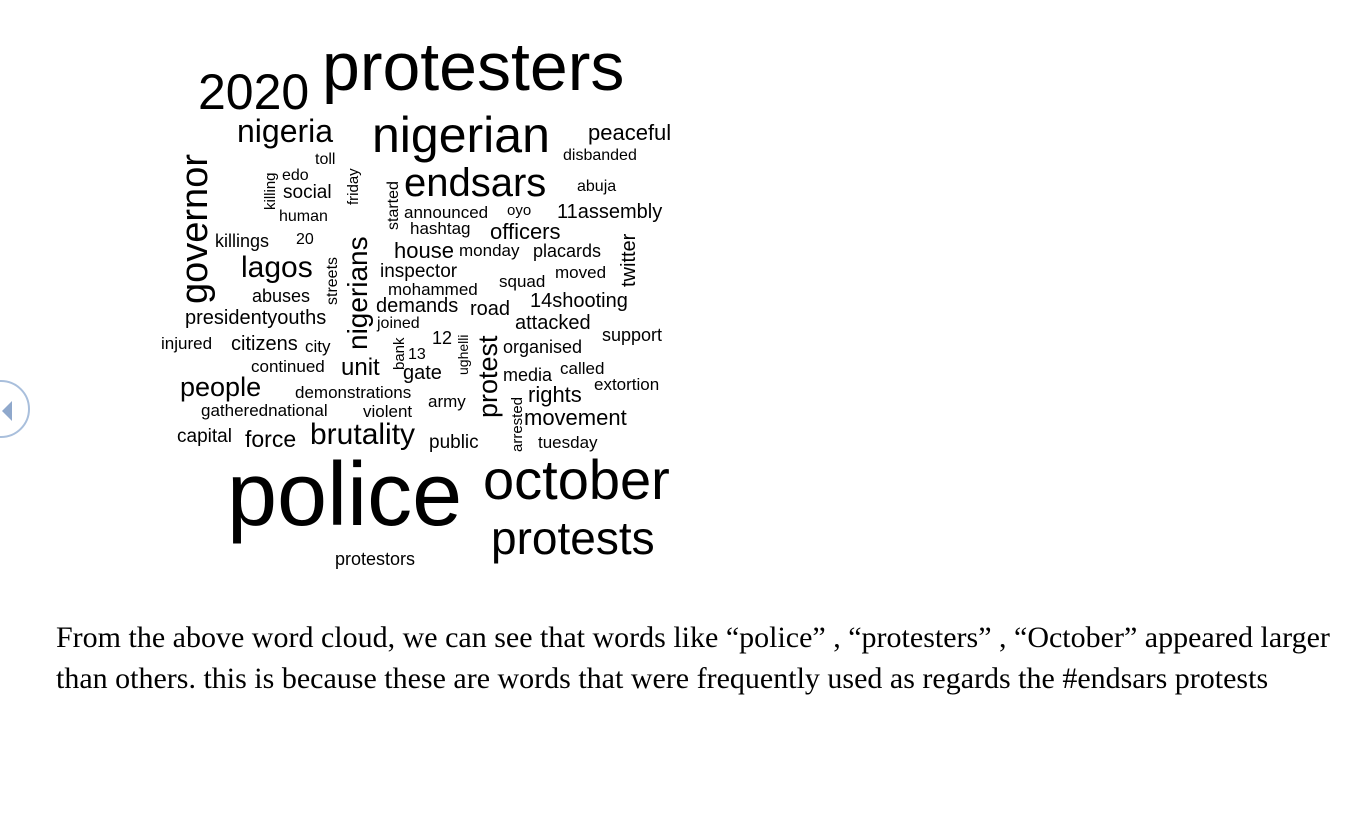 Image resolution: width=1365 pixels, height=826 pixels. What do you see at coordinates (454, 442) in the screenshot?
I see `cloud-word: public` at bounding box center [454, 442].